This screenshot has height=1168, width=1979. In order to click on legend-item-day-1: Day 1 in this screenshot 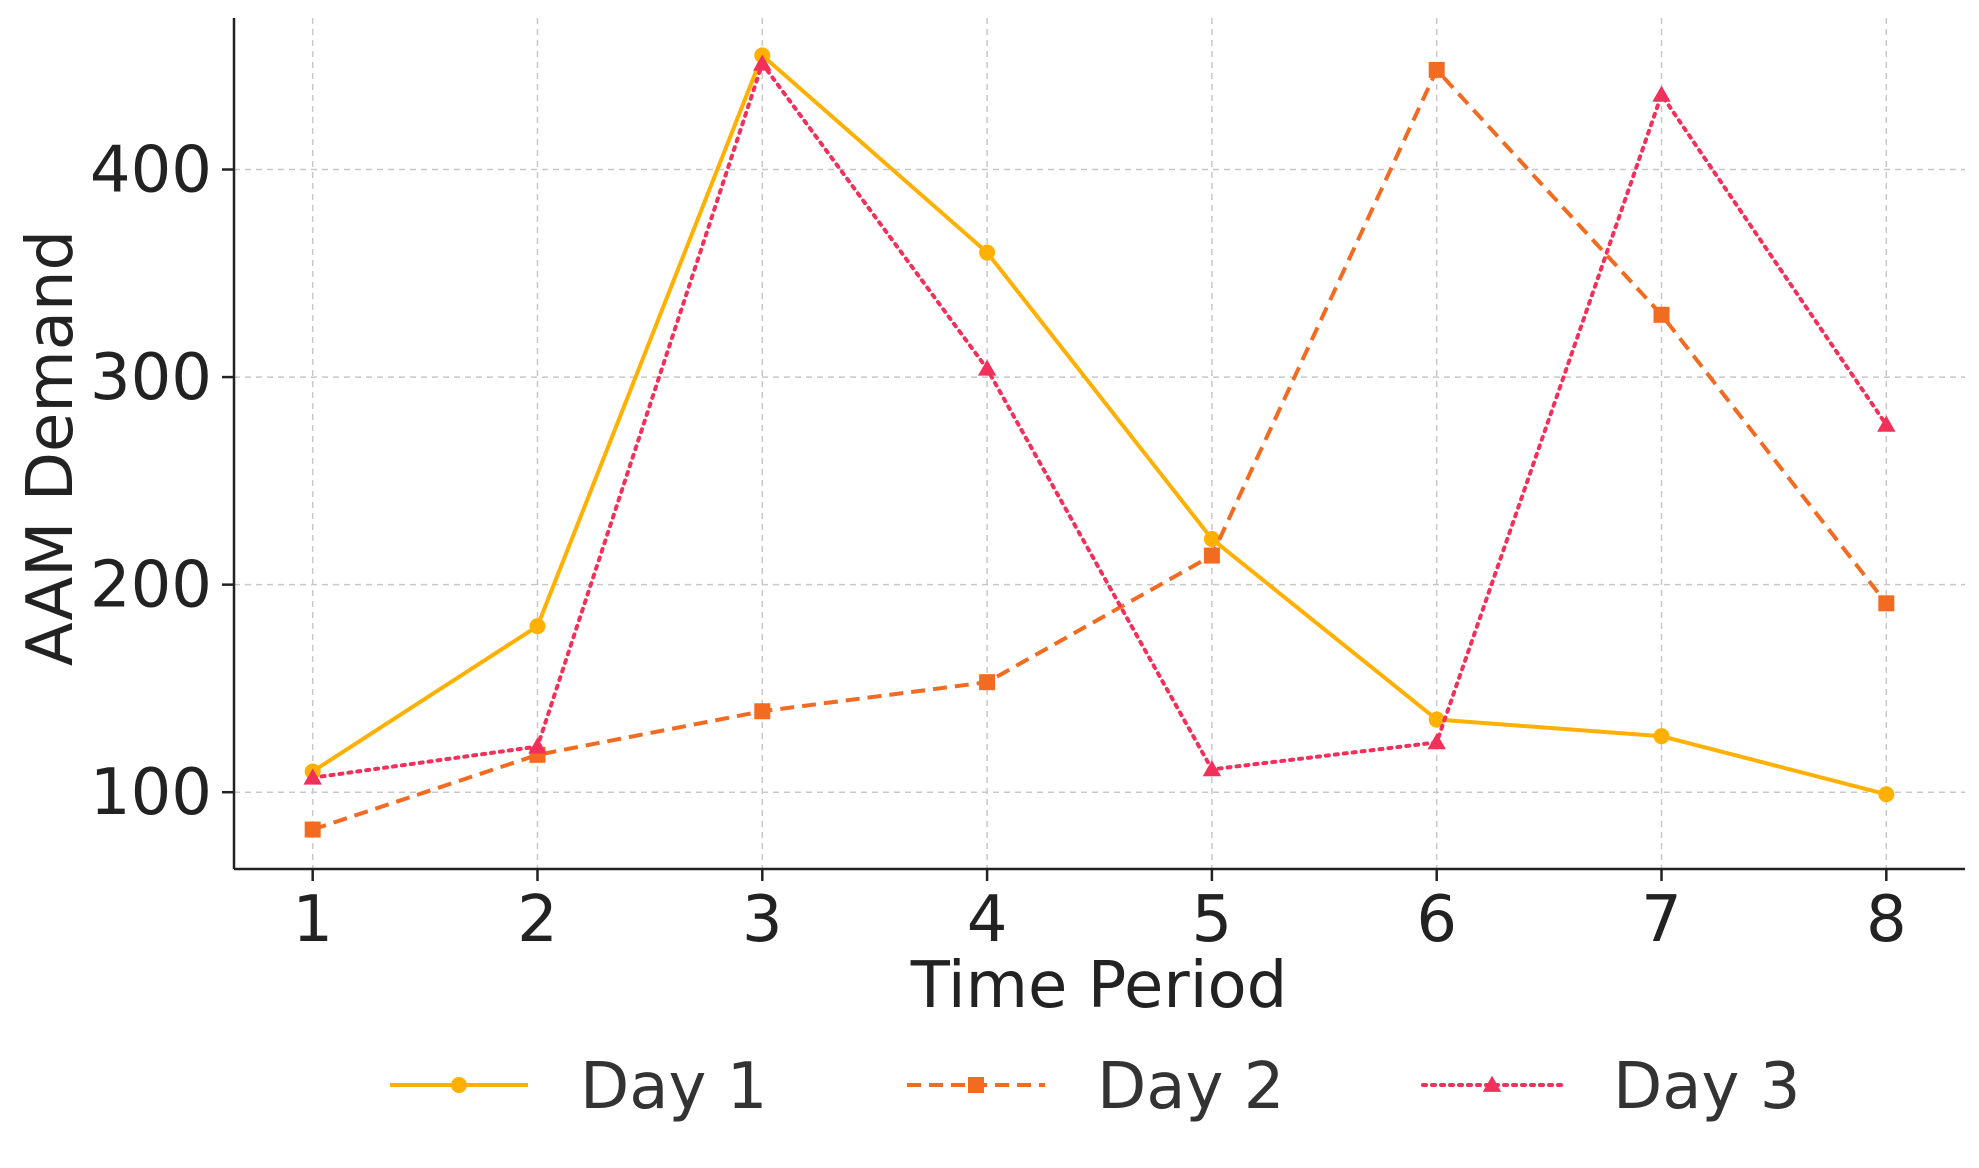, I will do `click(578, 1087)`.